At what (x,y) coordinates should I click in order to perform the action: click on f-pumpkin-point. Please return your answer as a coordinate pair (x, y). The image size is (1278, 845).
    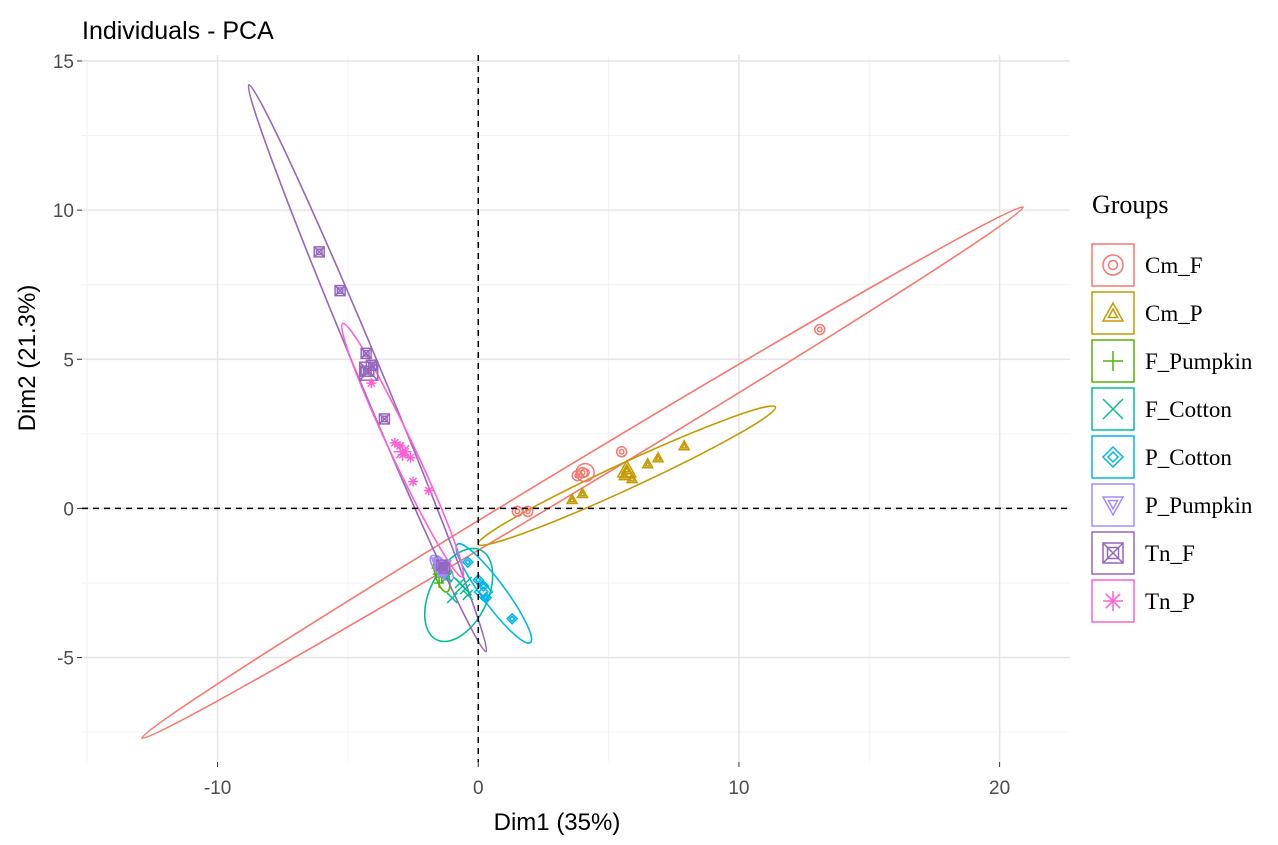
    Looking at the image, I should click on (439, 583).